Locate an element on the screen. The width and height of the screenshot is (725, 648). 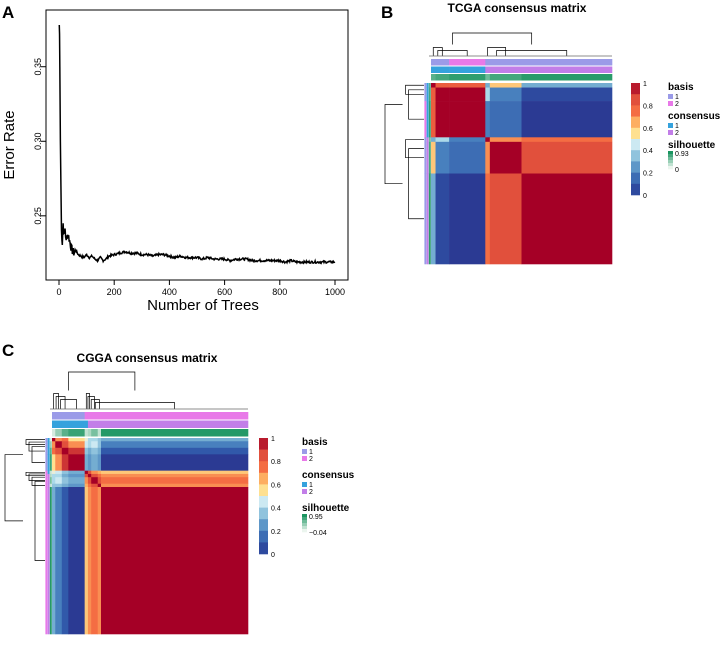
y-tick-label: 0.30 is located at coordinates (38, 142).